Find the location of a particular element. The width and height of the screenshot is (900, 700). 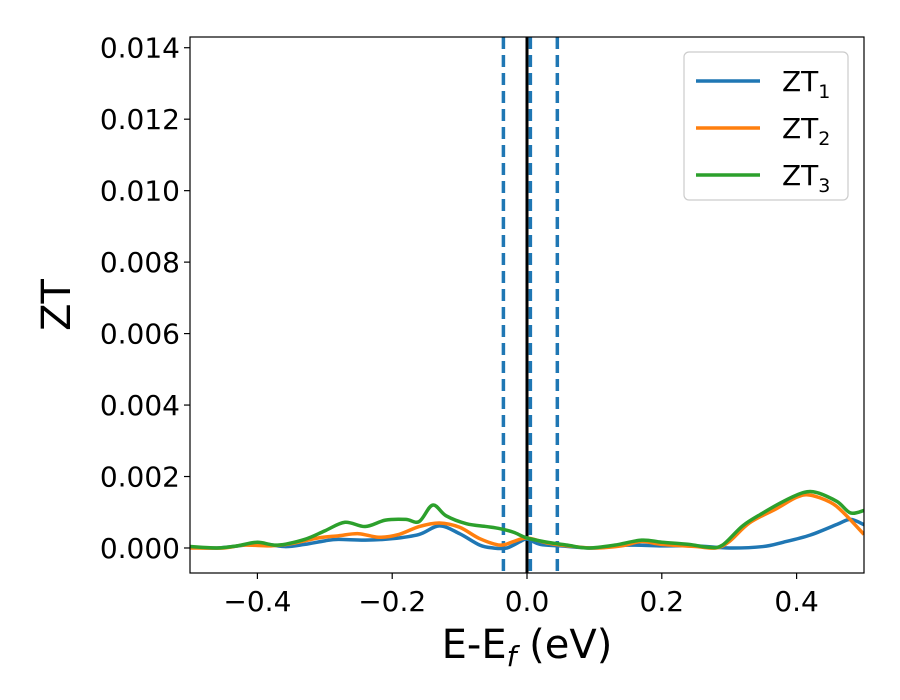

x-axis-ticks: −0.4 −0.2 0.0 0.2 0.4 is located at coordinates (521, 595).